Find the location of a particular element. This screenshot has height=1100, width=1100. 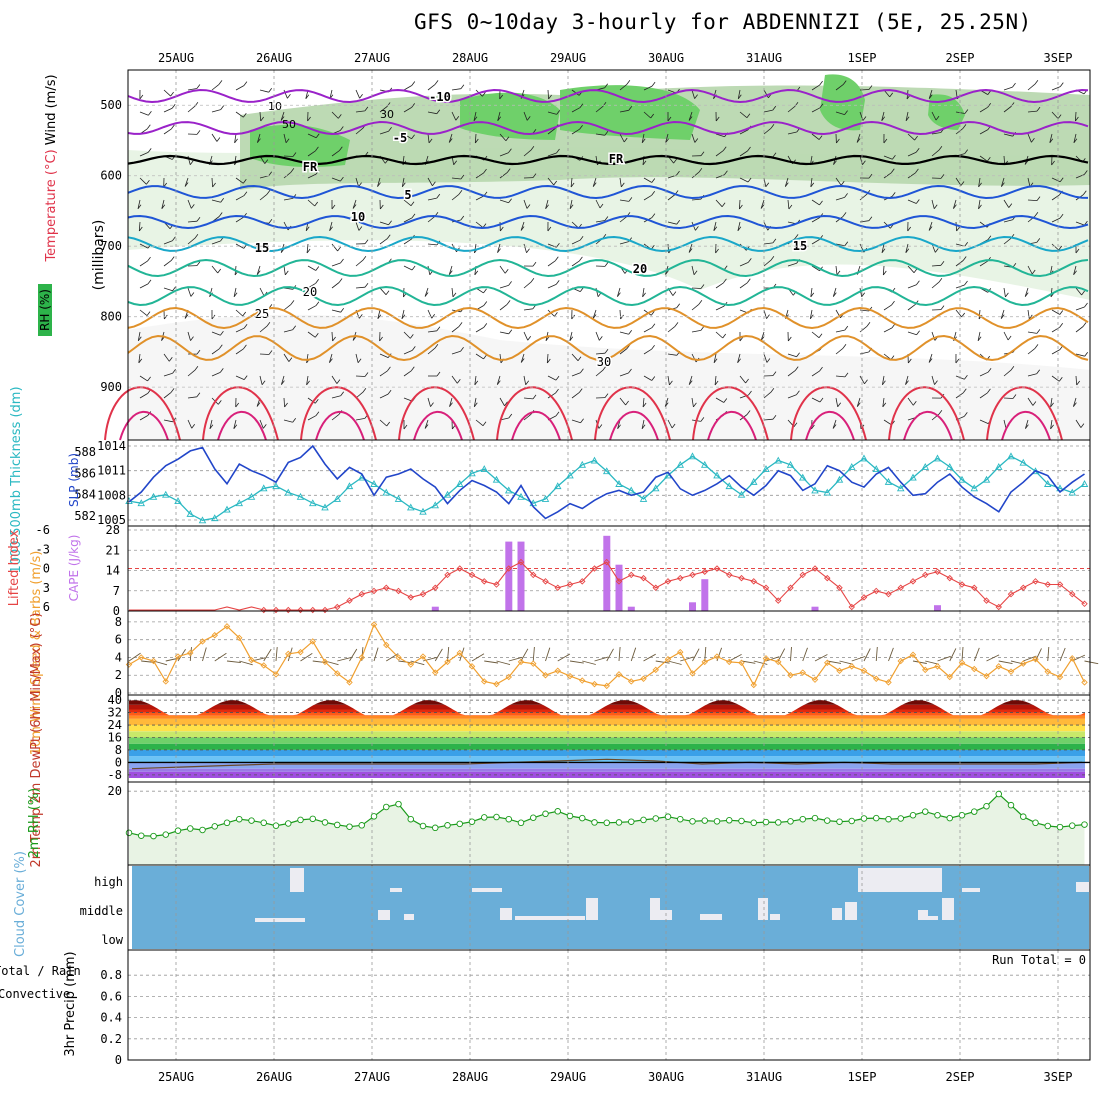

temp-band is located at coordinates (607, 728).